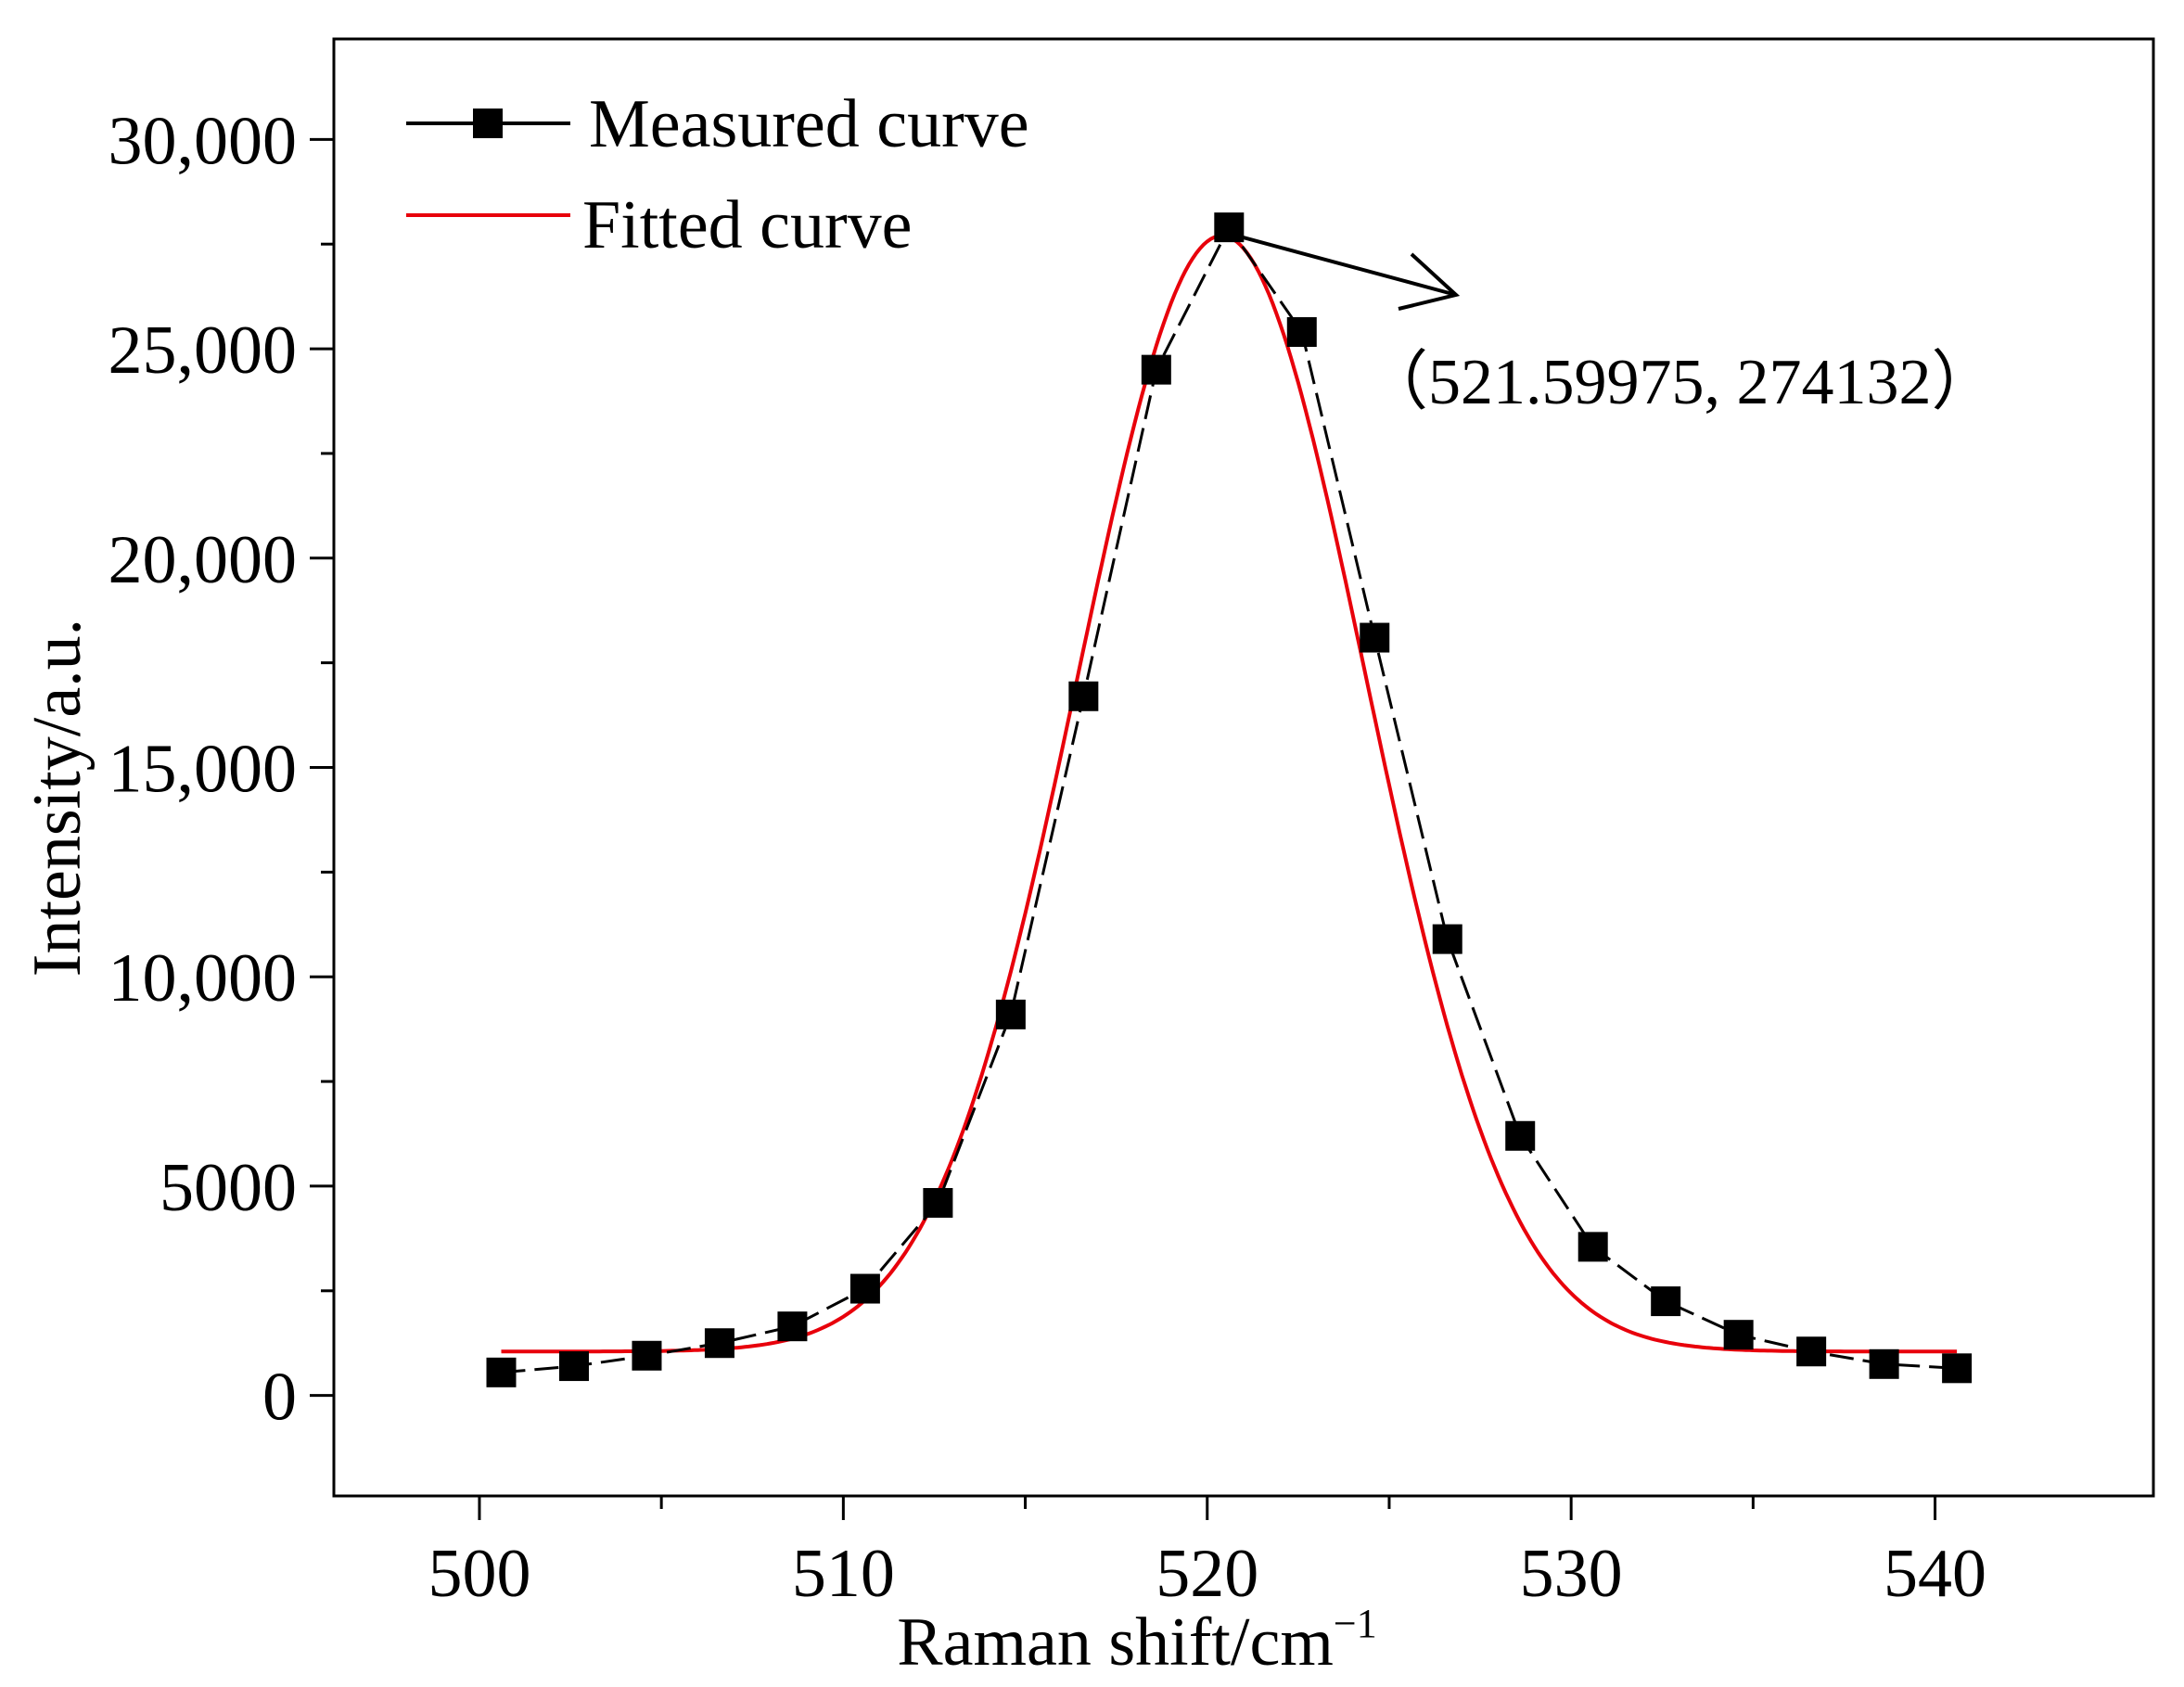 This screenshot has width=2184, height=1687. Describe the element at coordinates (1342, 264) in the screenshot. I see `annotation-arrow-shaft` at that location.